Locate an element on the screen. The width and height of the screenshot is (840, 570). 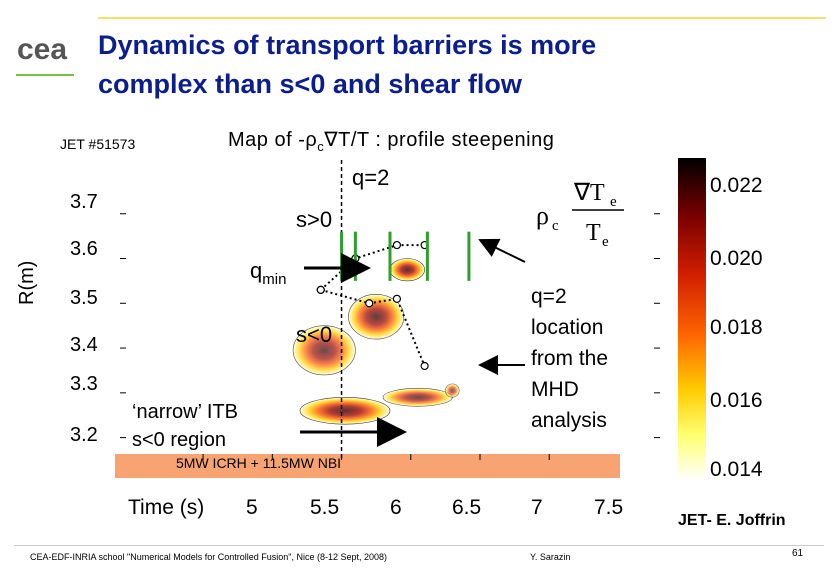
q2-trace is located at coordinates (373, 327).